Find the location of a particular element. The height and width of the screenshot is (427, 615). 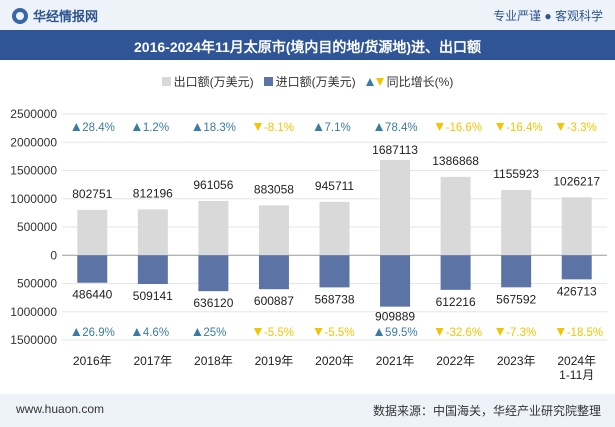

export-value-label: 945711 is located at coordinates (334, 186).